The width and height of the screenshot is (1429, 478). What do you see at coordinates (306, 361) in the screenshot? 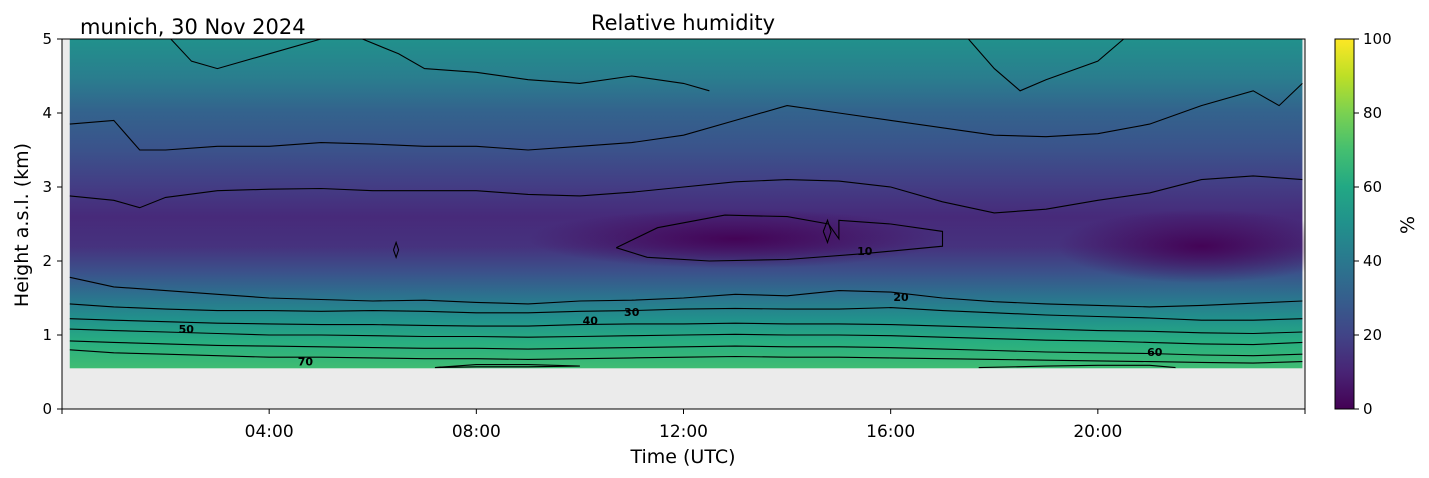
I see `contour-label: 70` at bounding box center [306, 361].